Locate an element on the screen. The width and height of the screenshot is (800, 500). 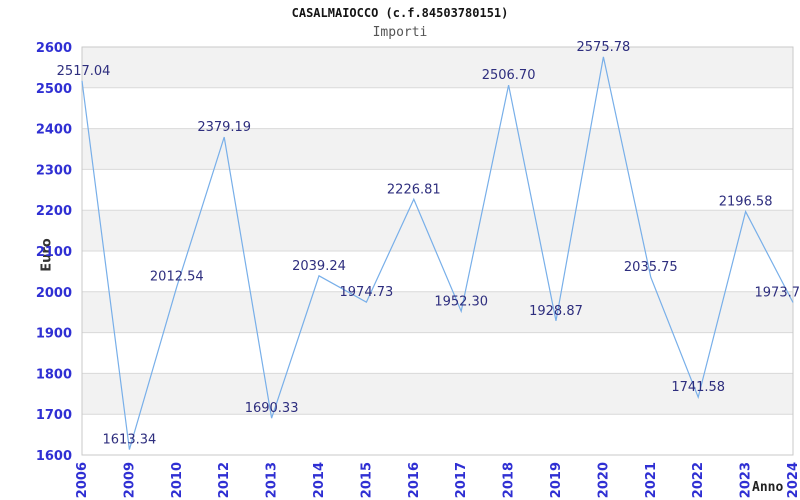
x-tick-label: 2006 is located at coordinates (82, 480).